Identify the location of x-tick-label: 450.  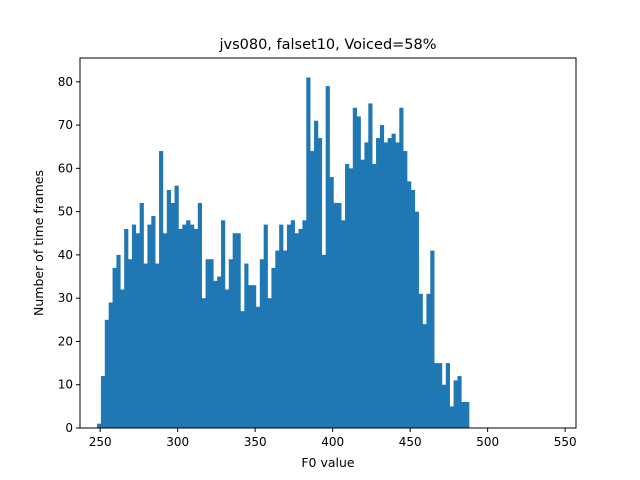
(410, 442).